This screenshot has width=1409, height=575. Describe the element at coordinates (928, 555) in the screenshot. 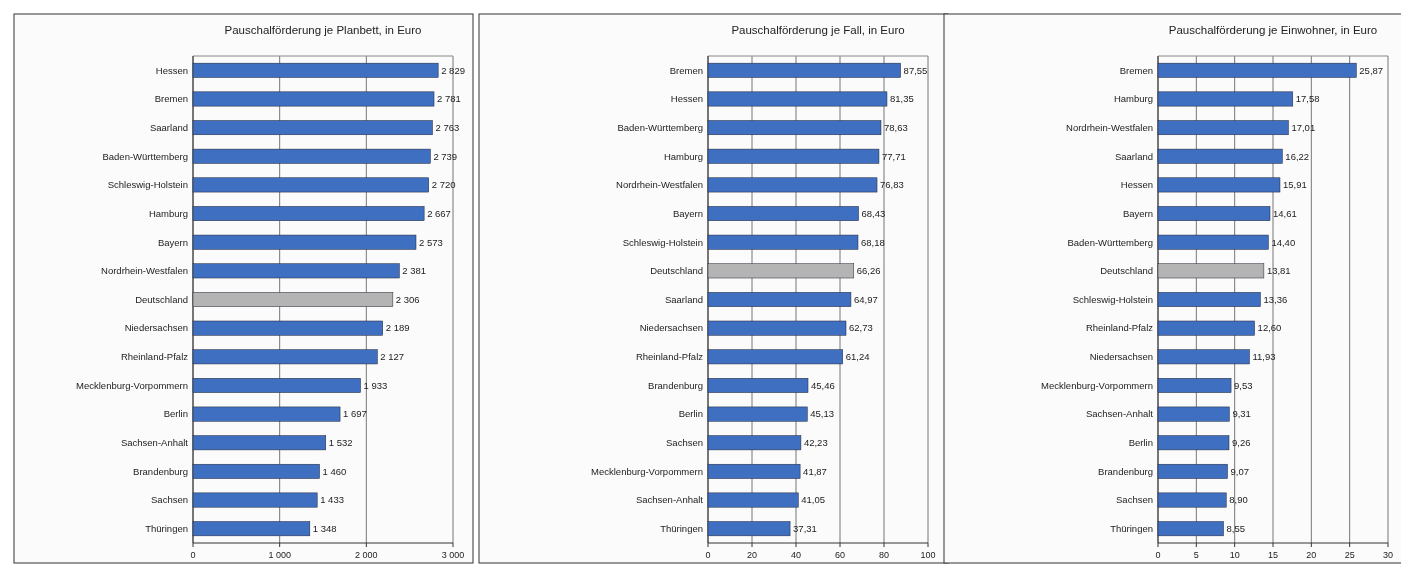

I see `x-tick-label: 100` at that location.